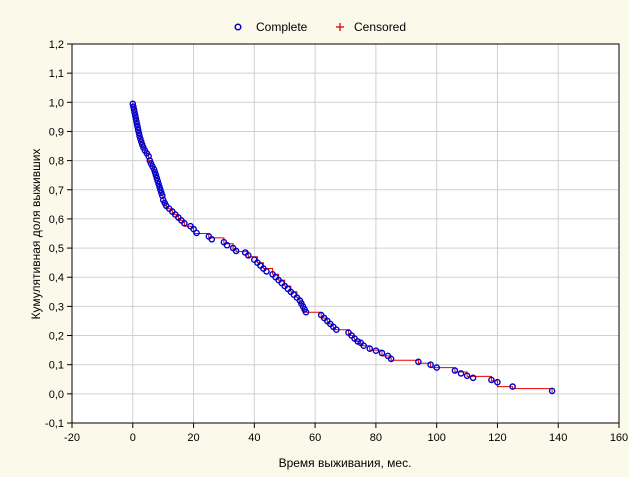 The image size is (629, 477). Describe the element at coordinates (72, 438) in the screenshot. I see `x-tick-label: -20` at that location.